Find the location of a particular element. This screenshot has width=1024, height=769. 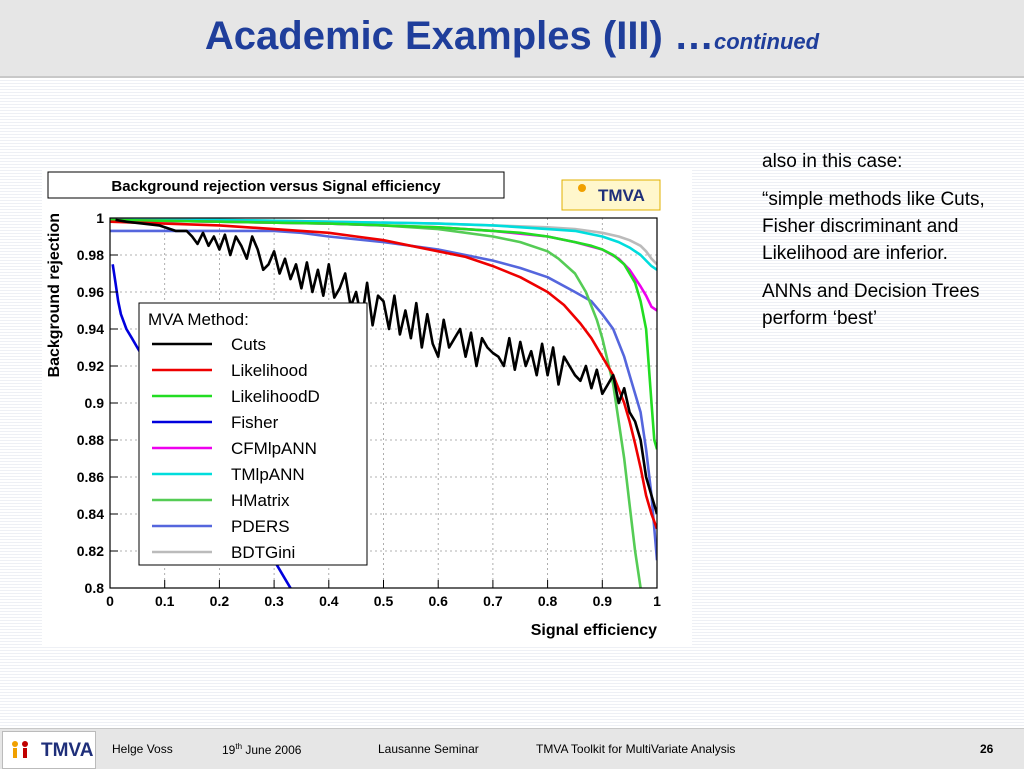

x-tick-label: 0.3 is located at coordinates (274, 601).